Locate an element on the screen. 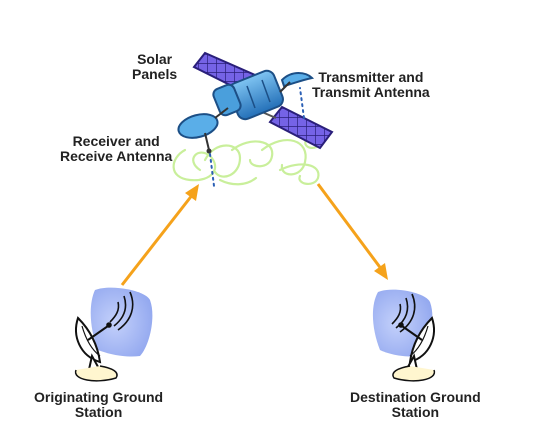 The height and width of the screenshot is (440, 538). destination-station-label: Destination Ground Station is located at coordinates (415, 405).